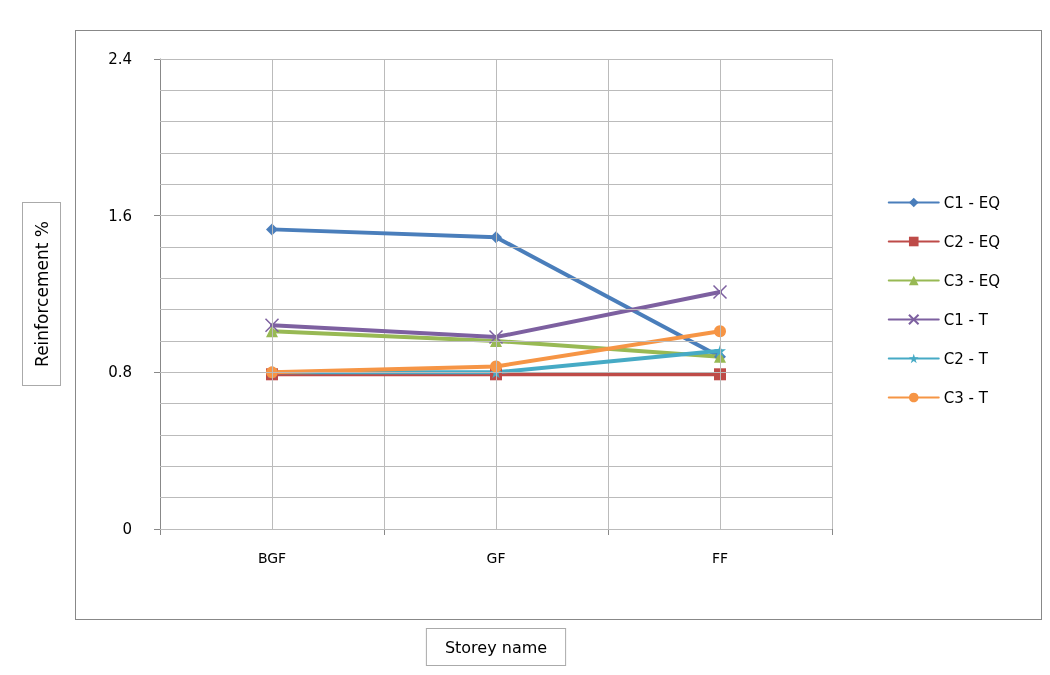 The width and height of the screenshot is (1050, 675). Describe the element at coordinates (966, 358) in the screenshot. I see `legend-label: C2 - T` at that location.